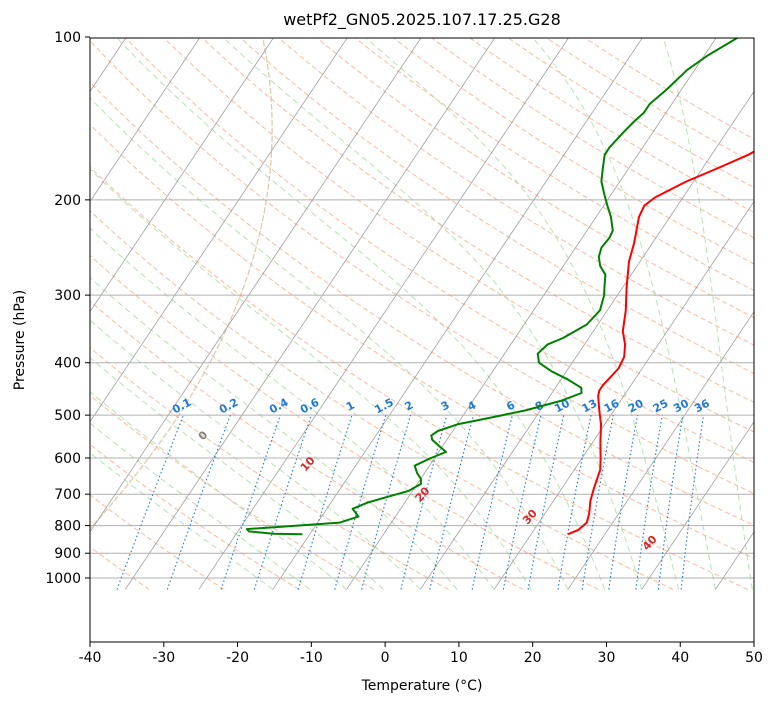 This screenshot has width=775, height=708. I want to click on mixing-ratio-label: 30, so click(681, 406).